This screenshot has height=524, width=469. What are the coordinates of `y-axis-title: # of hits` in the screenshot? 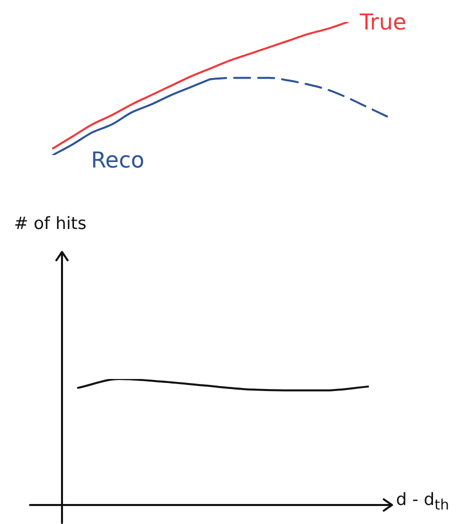 It's located at (50, 224).